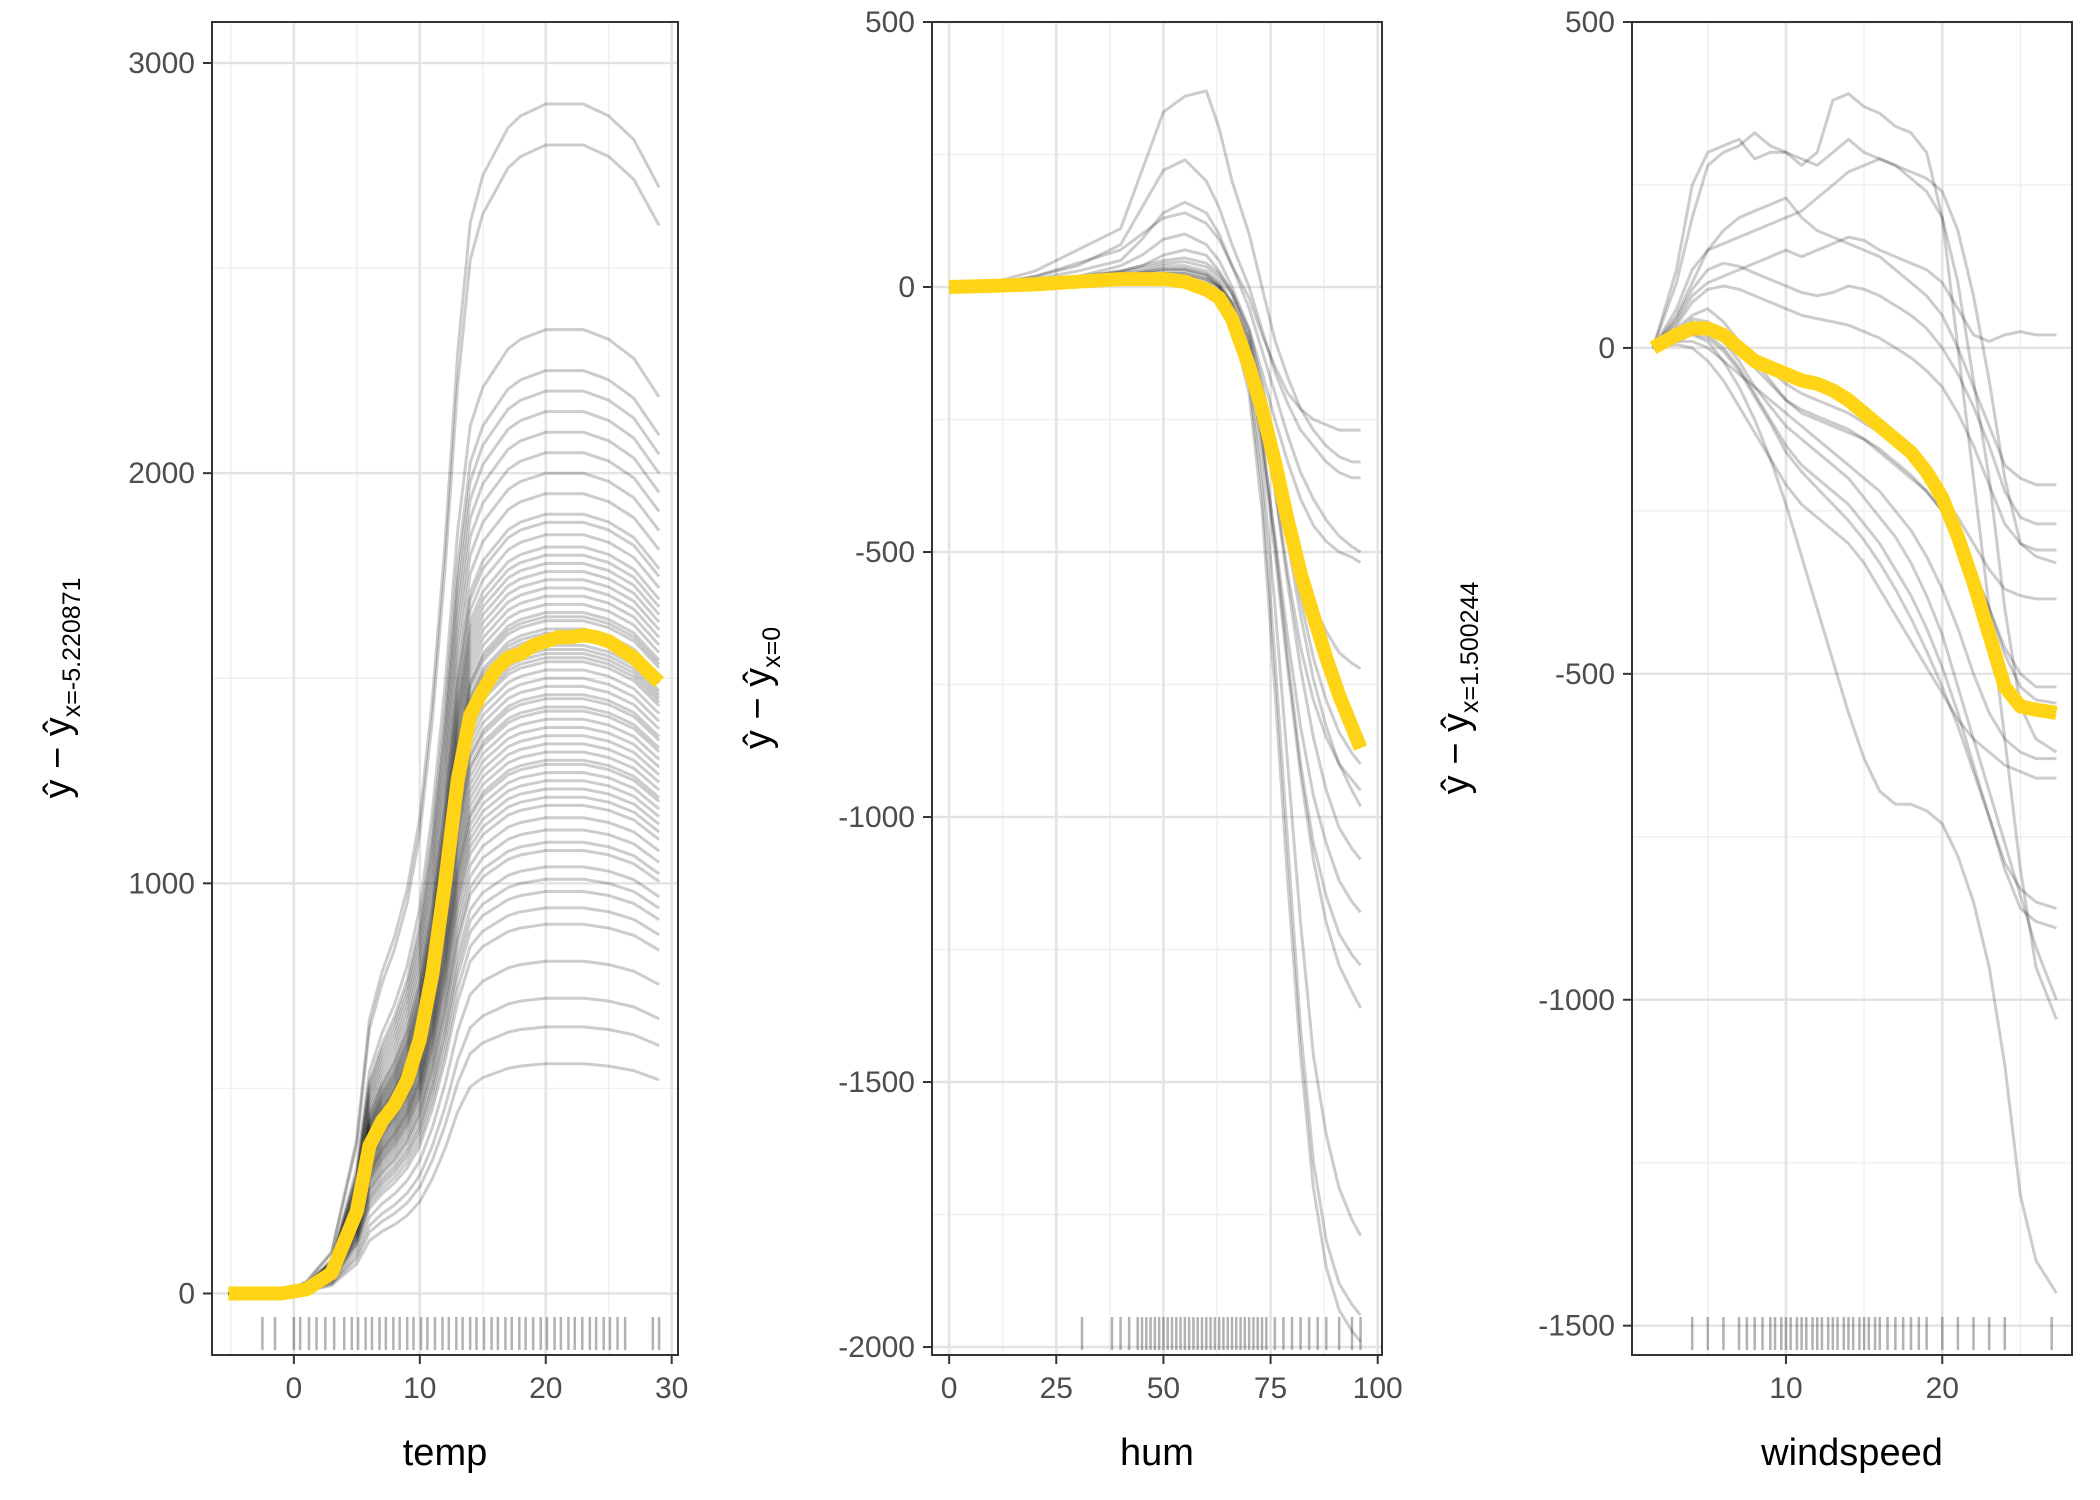  What do you see at coordinates (1163, 1388) in the screenshot?
I see `x-tick-label: 50` at bounding box center [1163, 1388].